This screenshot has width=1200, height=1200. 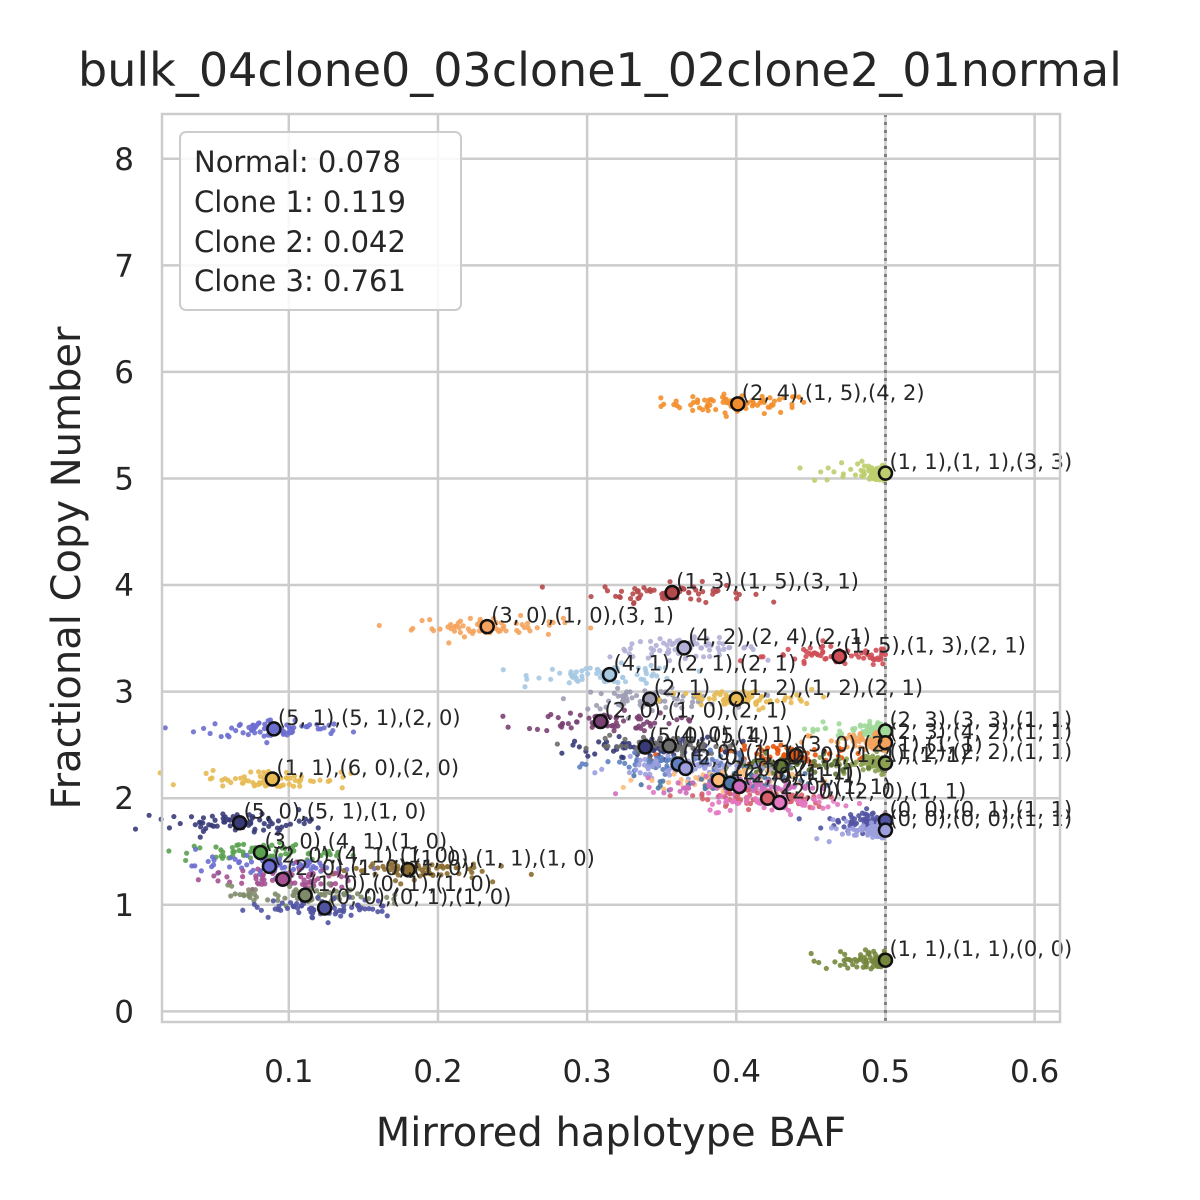 What do you see at coordinates (364, 855) in the screenshot?
I see `cluster-label: (2, 0),(4, 1),(1, 0)` at bounding box center [364, 855].